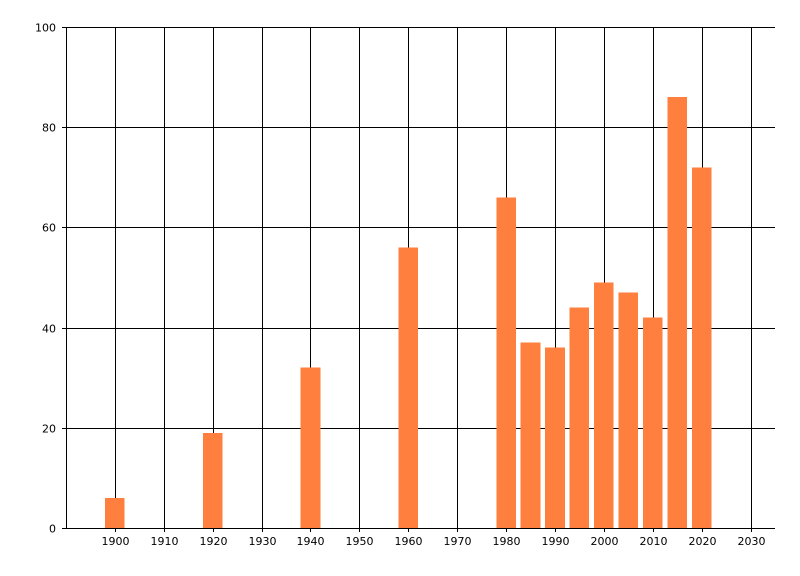 The image size is (800, 576). I want to click on y-tick-label: 20, so click(49, 429).